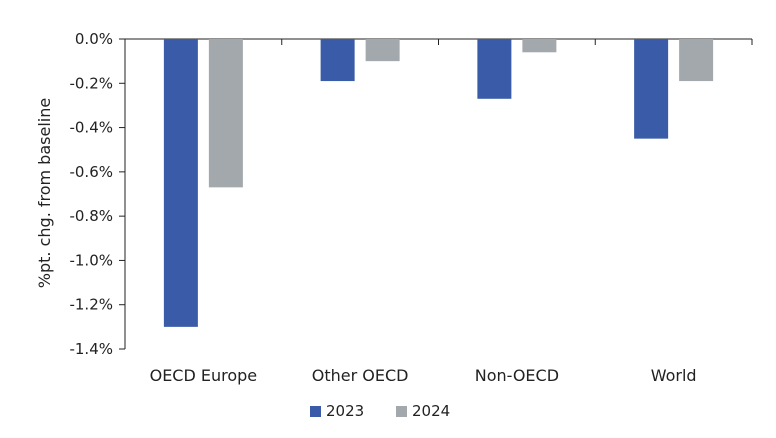 The width and height of the screenshot is (776, 438). I want to click on legend: 2023 2024, so click(380, 411).